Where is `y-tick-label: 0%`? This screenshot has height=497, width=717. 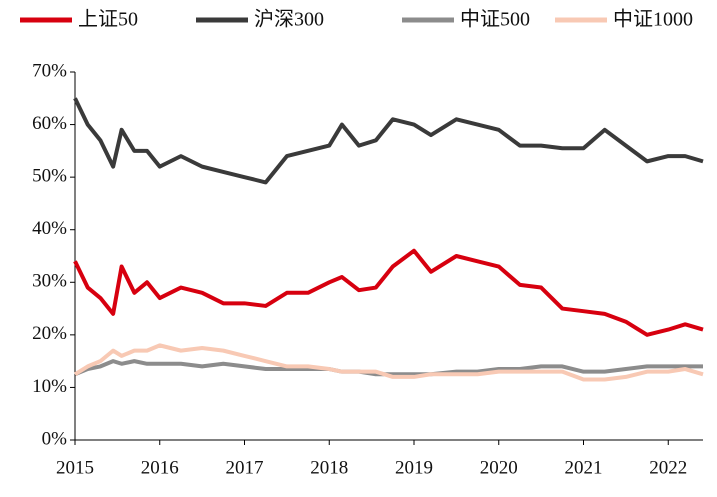
y-tick-label: 0% is located at coordinates (55, 438).